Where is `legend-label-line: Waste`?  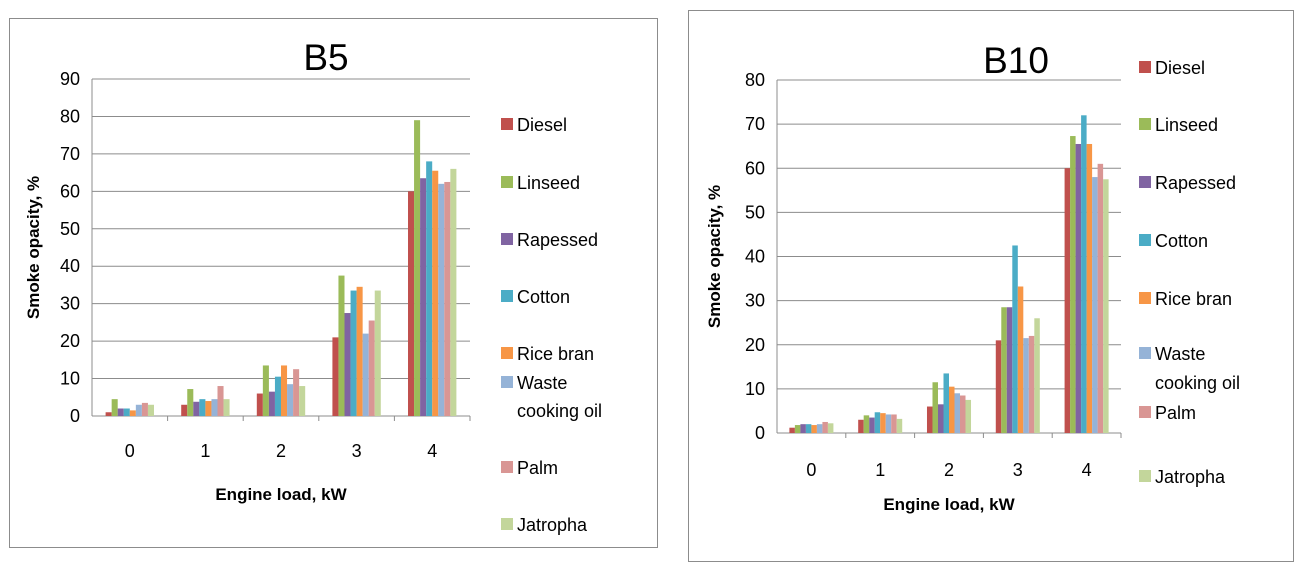
legend-label-line: Waste is located at coordinates (542, 383).